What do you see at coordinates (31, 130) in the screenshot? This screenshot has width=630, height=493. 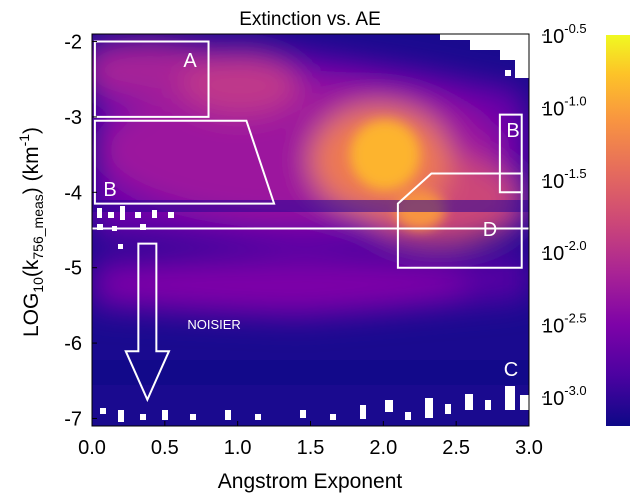 I see `y-label-end: )` at bounding box center [31, 130].